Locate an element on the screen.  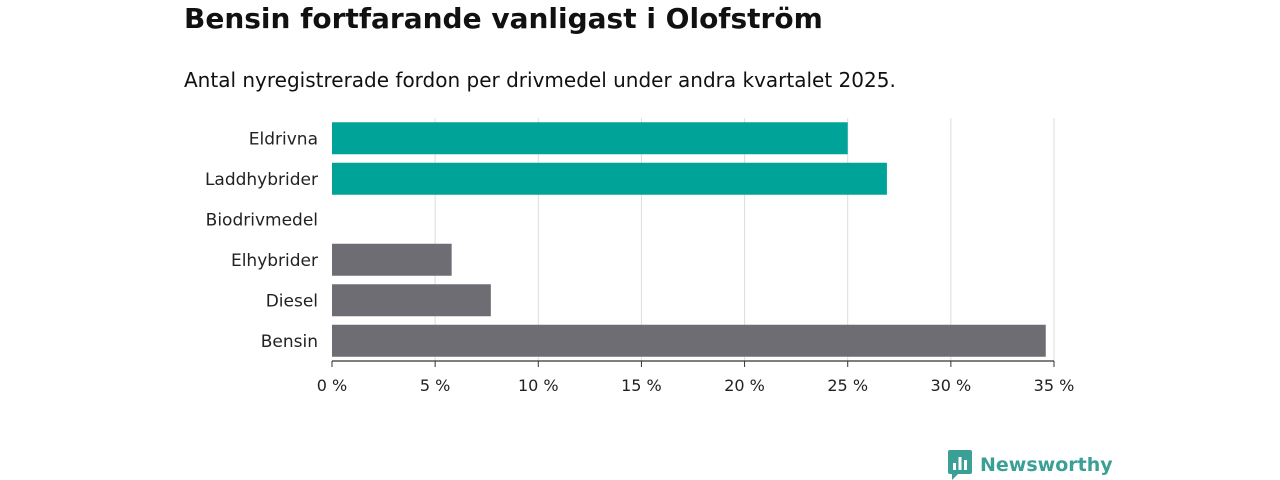
newsworthy-brand: Newsworthy is located at coordinates (1030, 465).